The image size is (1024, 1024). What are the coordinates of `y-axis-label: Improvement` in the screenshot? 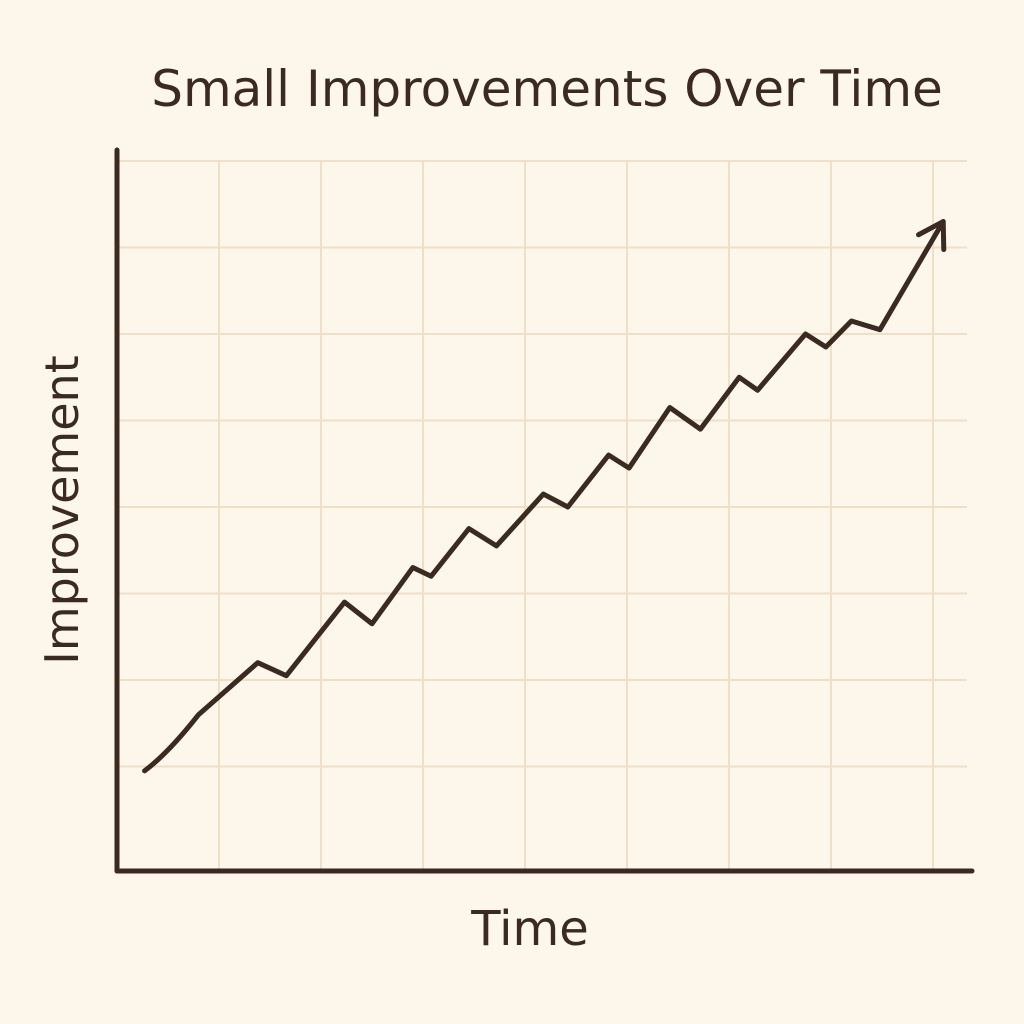 It's located at (62, 509).